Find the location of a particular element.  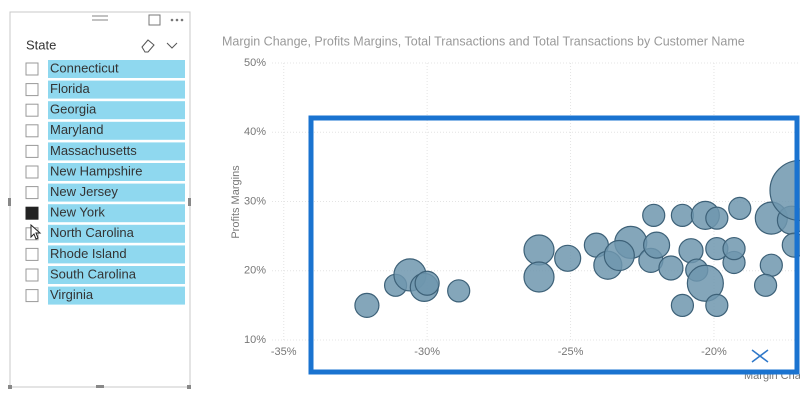

item-label: New Hampshire is located at coordinates (96, 170).